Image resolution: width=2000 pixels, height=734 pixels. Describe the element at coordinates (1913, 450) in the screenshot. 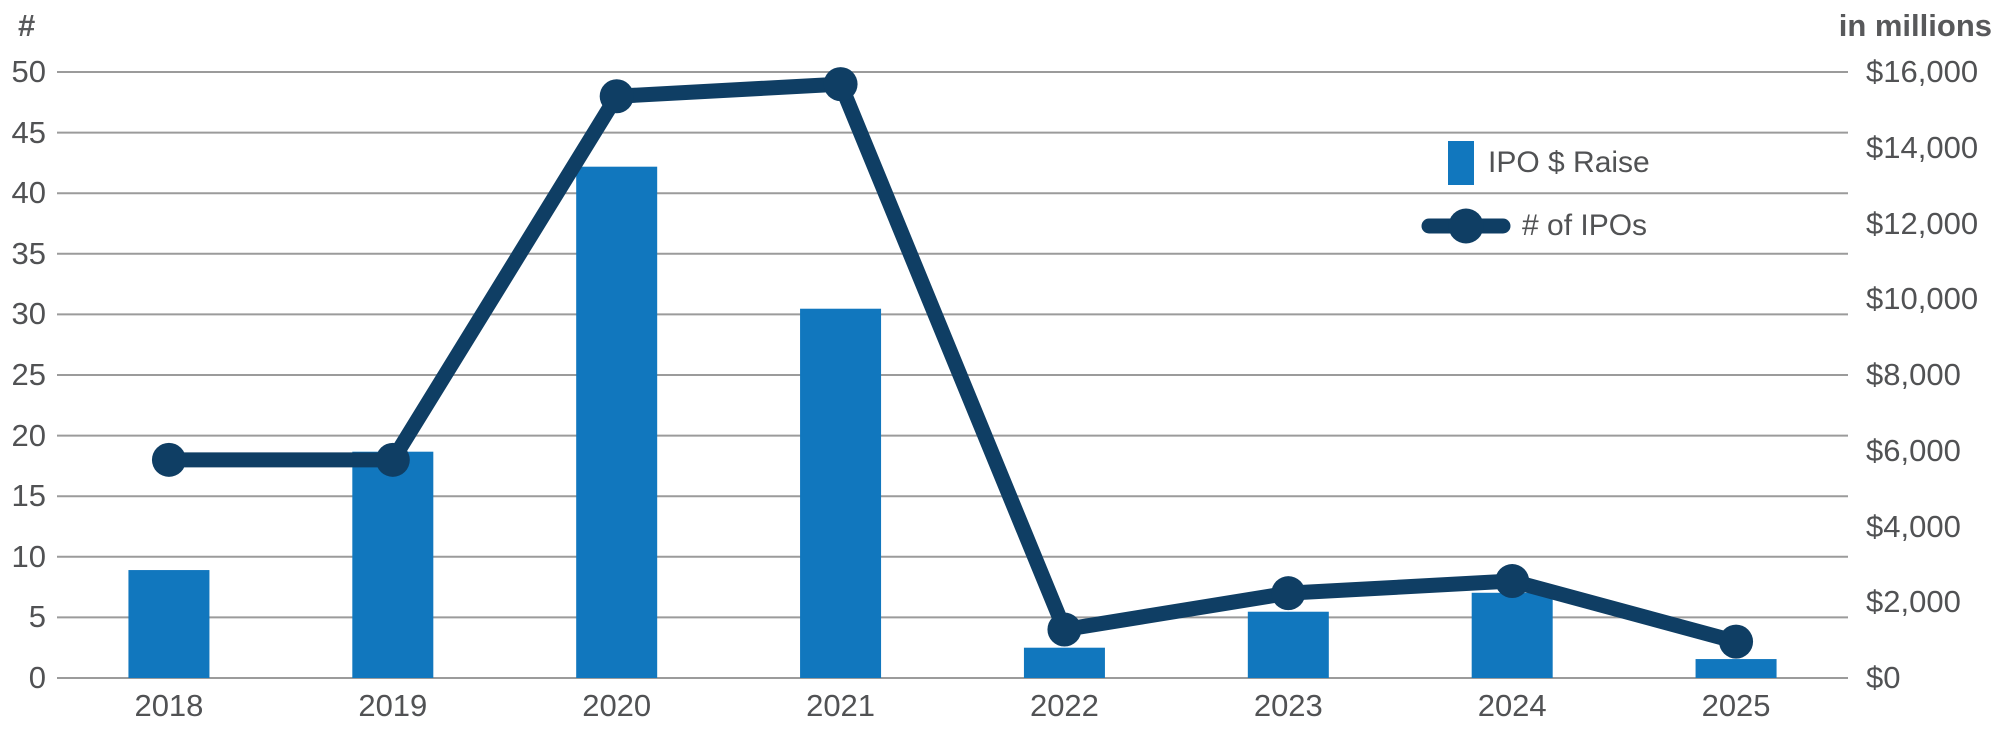

I see `right-tick-6000: $6,000` at that location.